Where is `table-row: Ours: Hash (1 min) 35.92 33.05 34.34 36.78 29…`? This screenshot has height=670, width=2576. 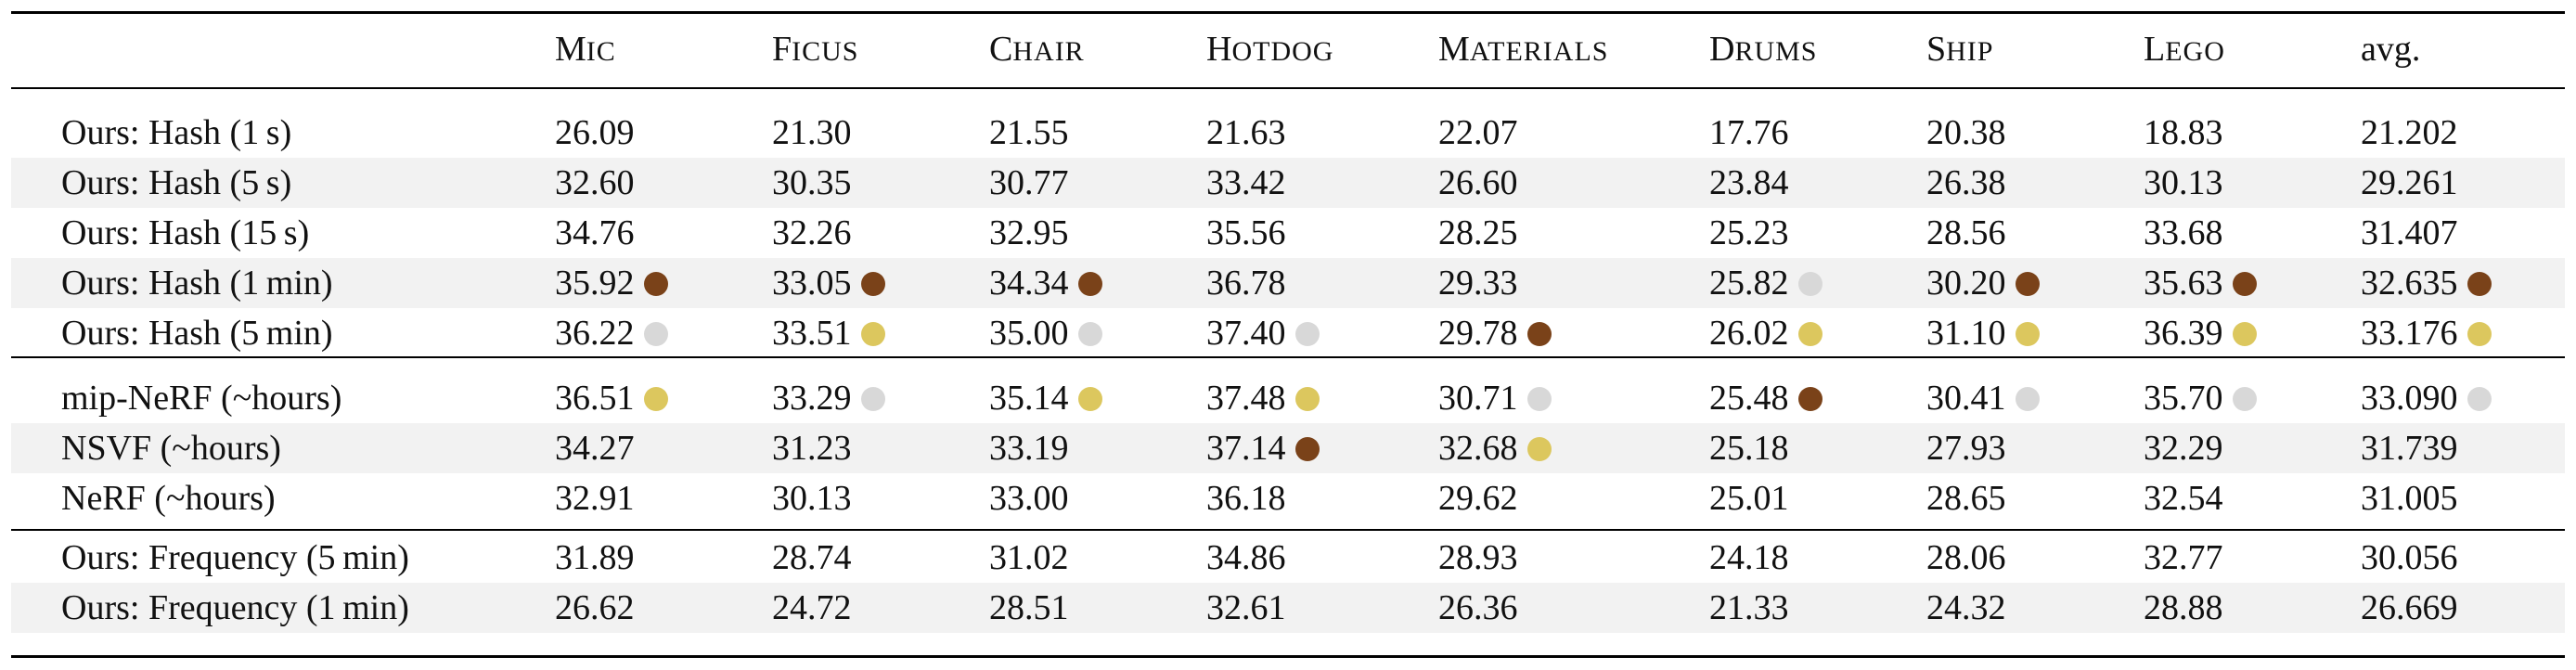 table-row: Ours: Hash (1 min) 35.92 33.05 34.34 36.78 29… is located at coordinates (1288, 283).